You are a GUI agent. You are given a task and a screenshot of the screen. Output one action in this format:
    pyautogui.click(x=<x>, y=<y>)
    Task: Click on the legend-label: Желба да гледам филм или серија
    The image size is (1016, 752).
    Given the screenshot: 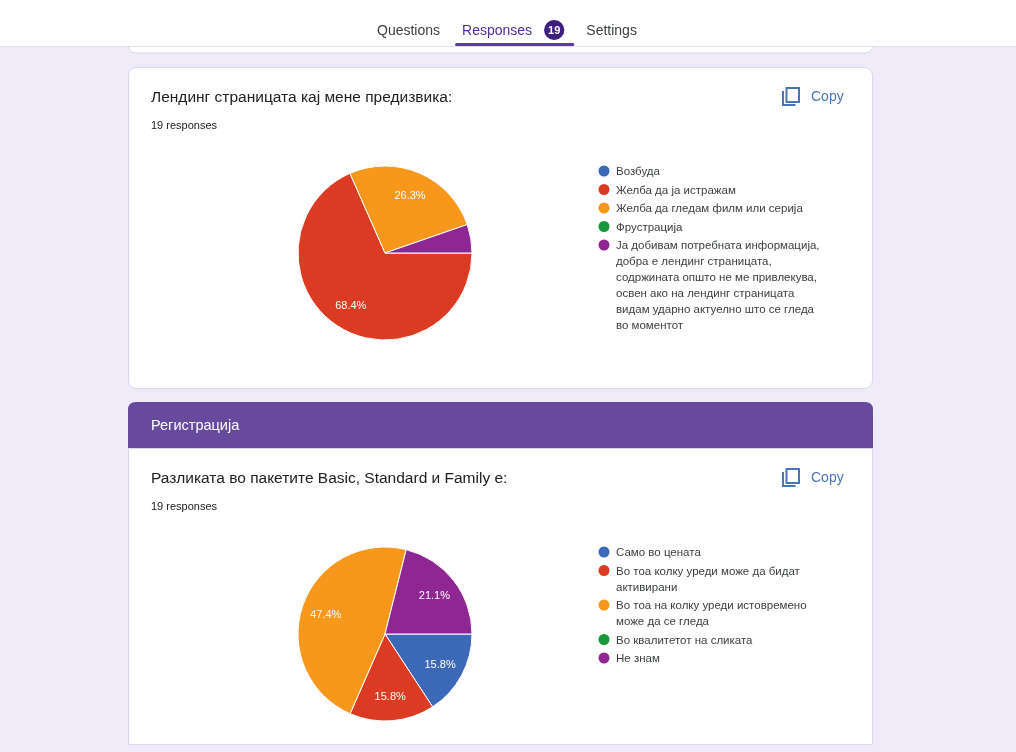 What is the action you would take?
    pyautogui.click(x=710, y=208)
    